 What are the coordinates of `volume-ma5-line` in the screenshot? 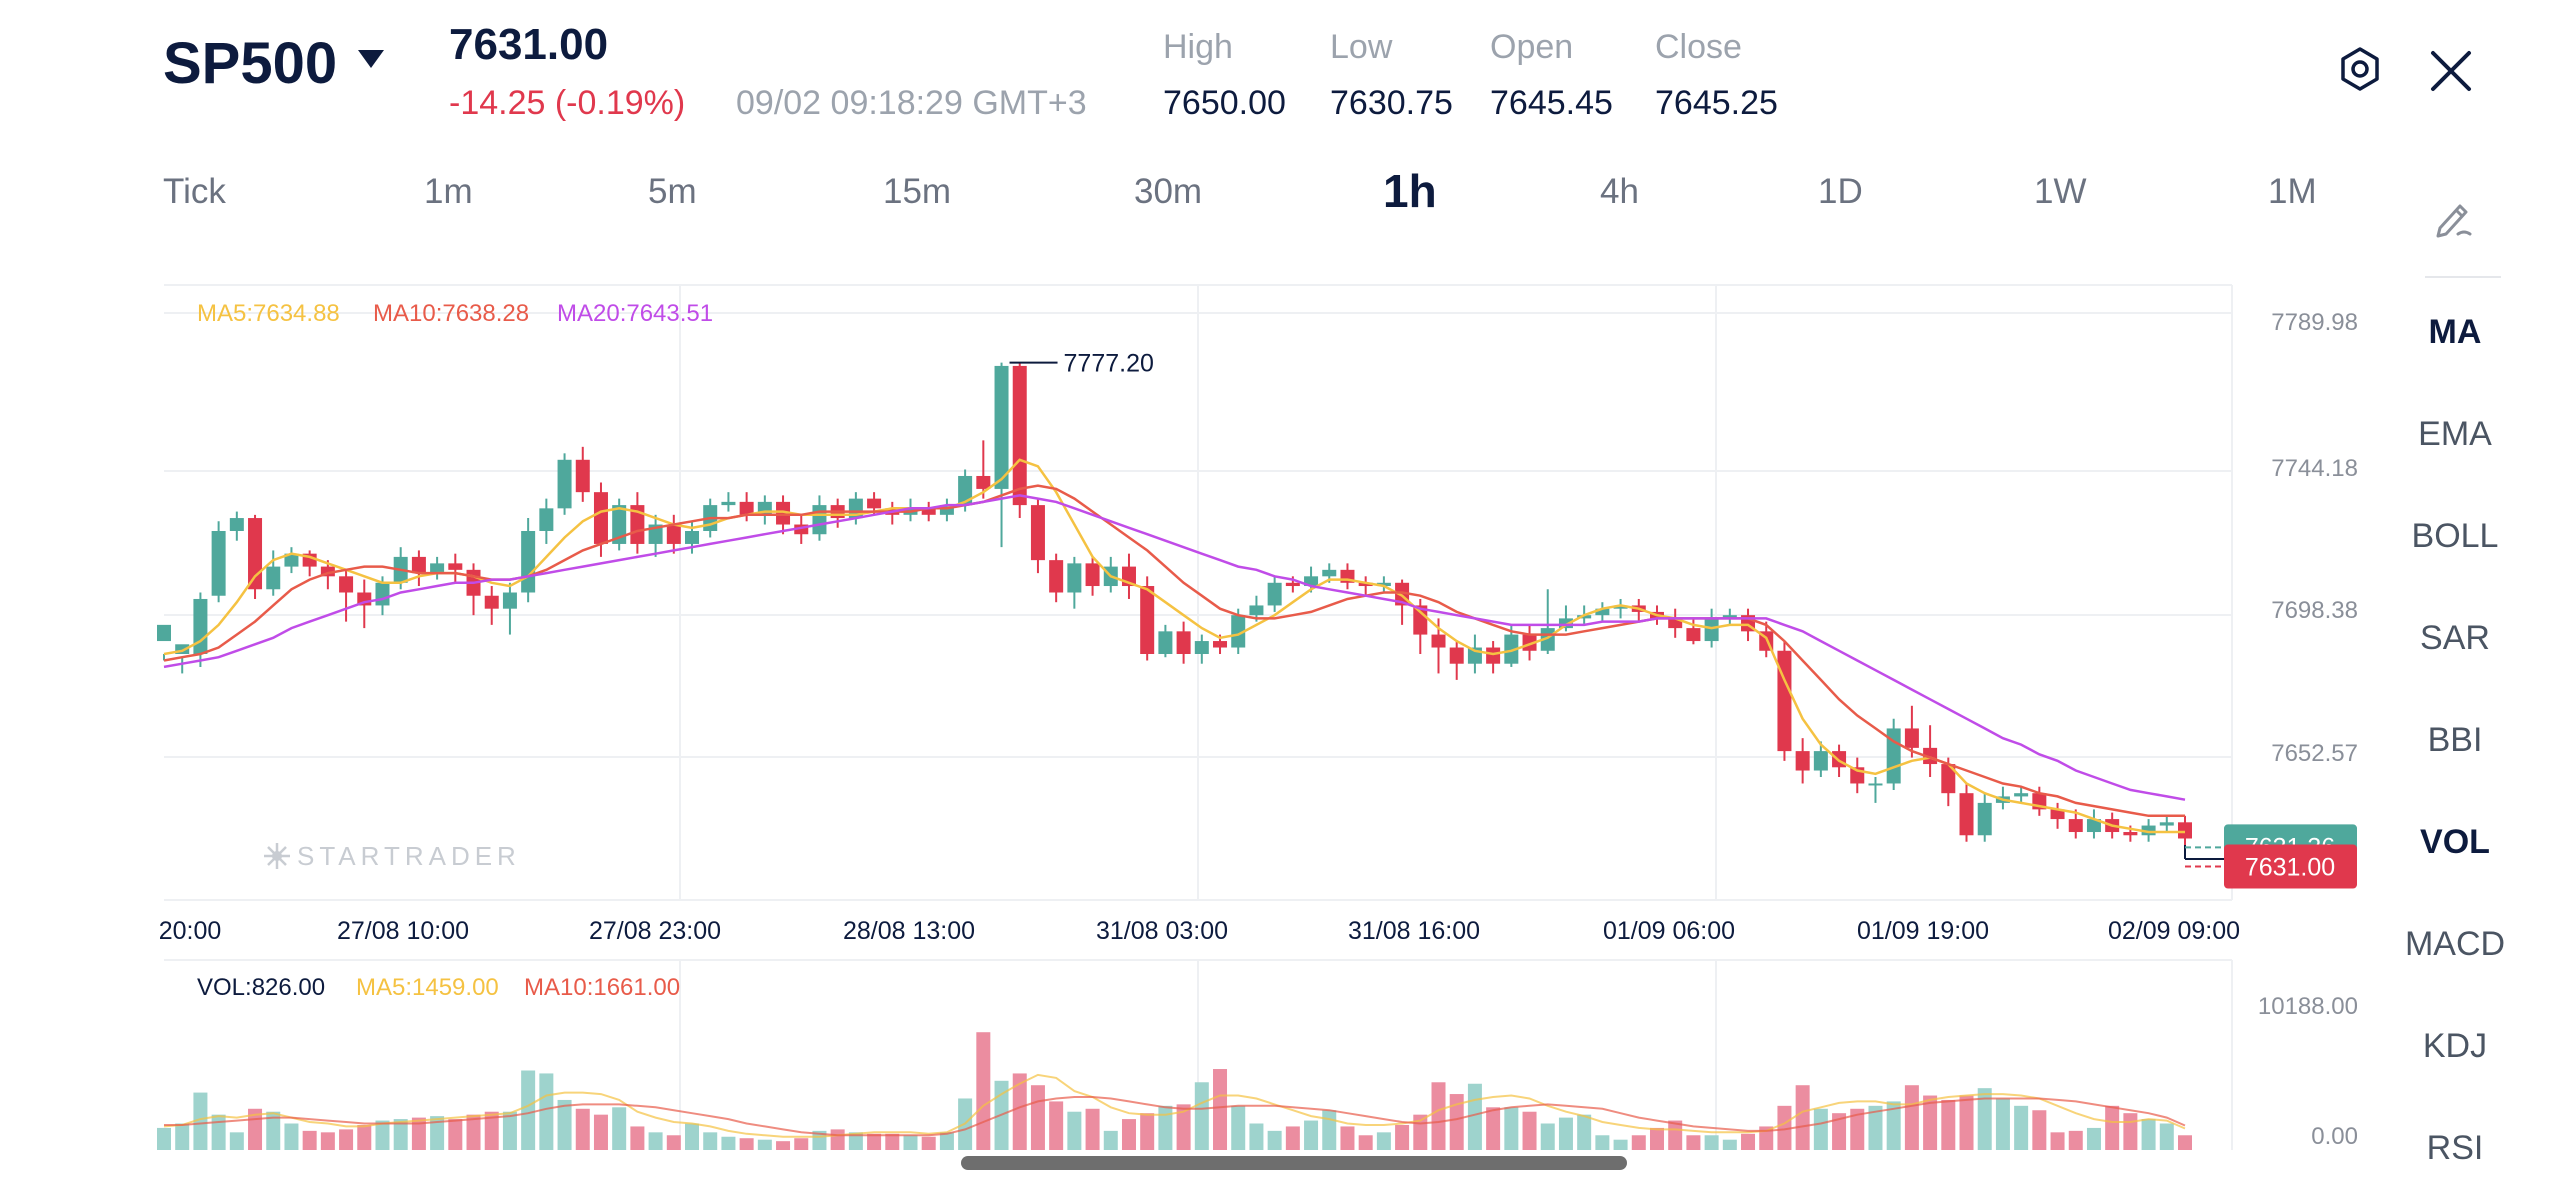 It's located at (1174, 1105).